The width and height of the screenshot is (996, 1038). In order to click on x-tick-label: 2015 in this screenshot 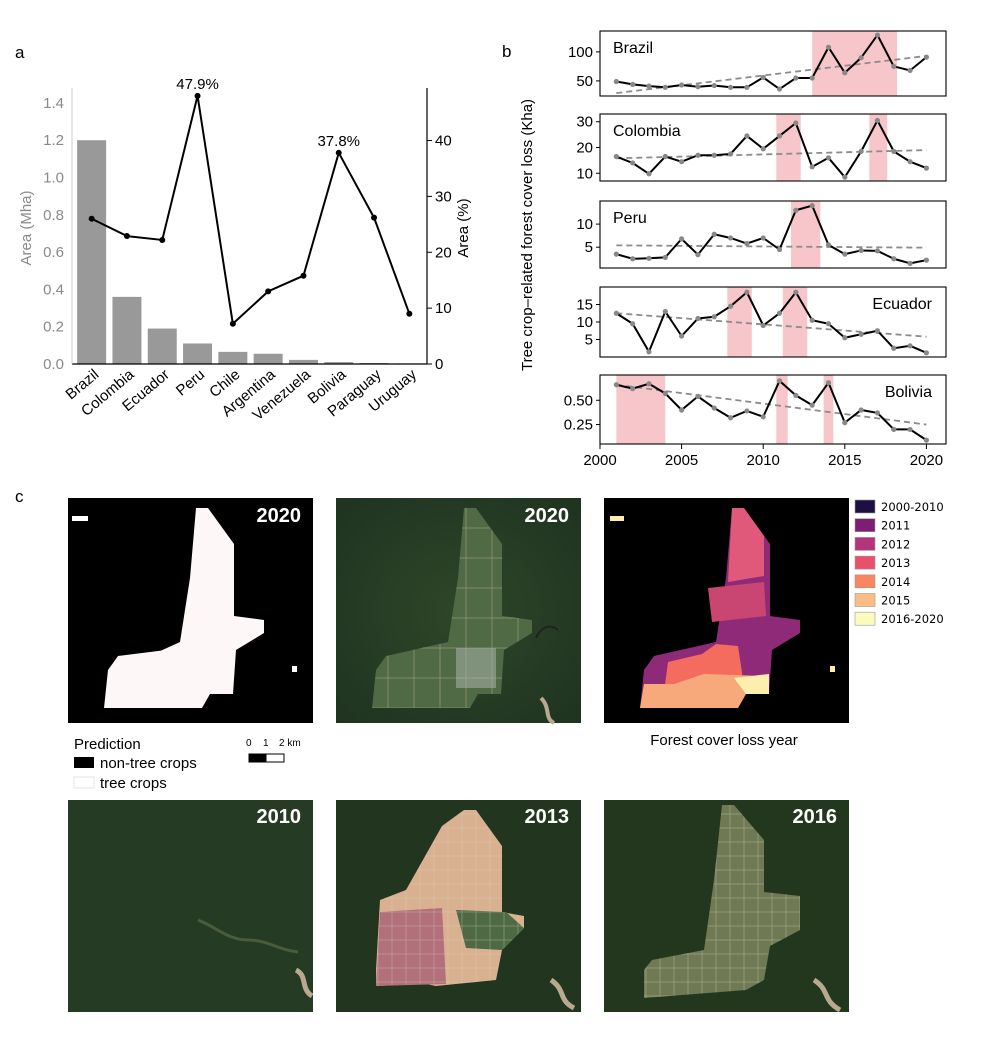, I will do `click(844, 460)`.